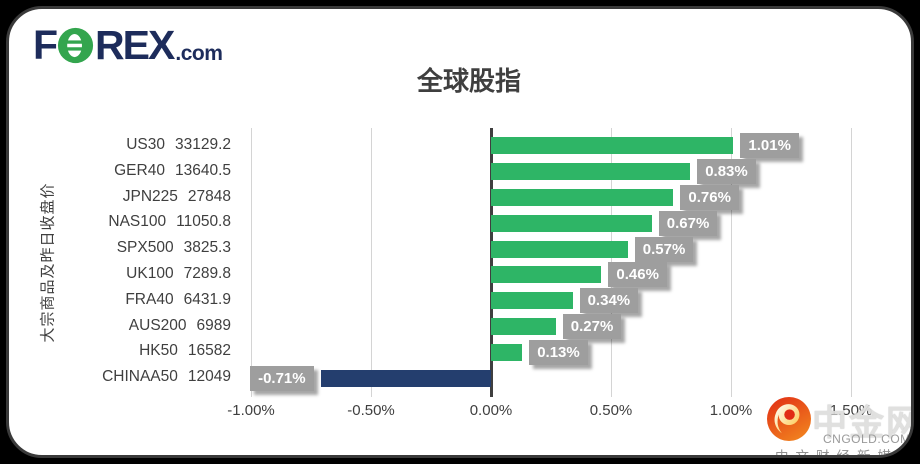  Describe the element at coordinates (75, 45) in the screenshot. I see `forex-o-euro-icon` at that location.